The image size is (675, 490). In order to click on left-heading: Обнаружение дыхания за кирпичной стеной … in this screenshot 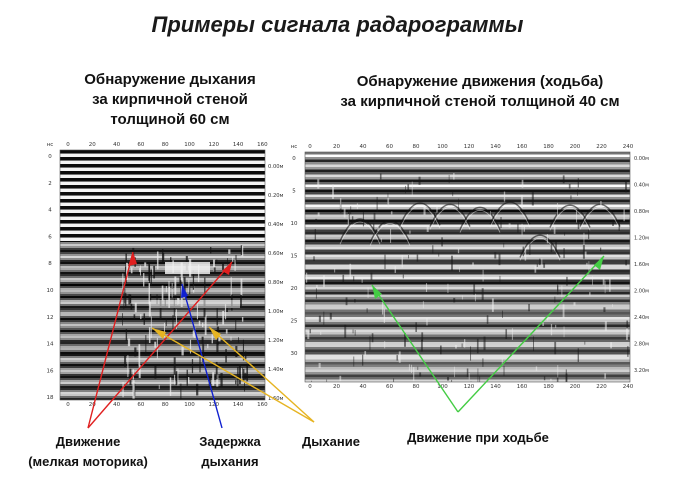, I will do `click(170, 100)`.